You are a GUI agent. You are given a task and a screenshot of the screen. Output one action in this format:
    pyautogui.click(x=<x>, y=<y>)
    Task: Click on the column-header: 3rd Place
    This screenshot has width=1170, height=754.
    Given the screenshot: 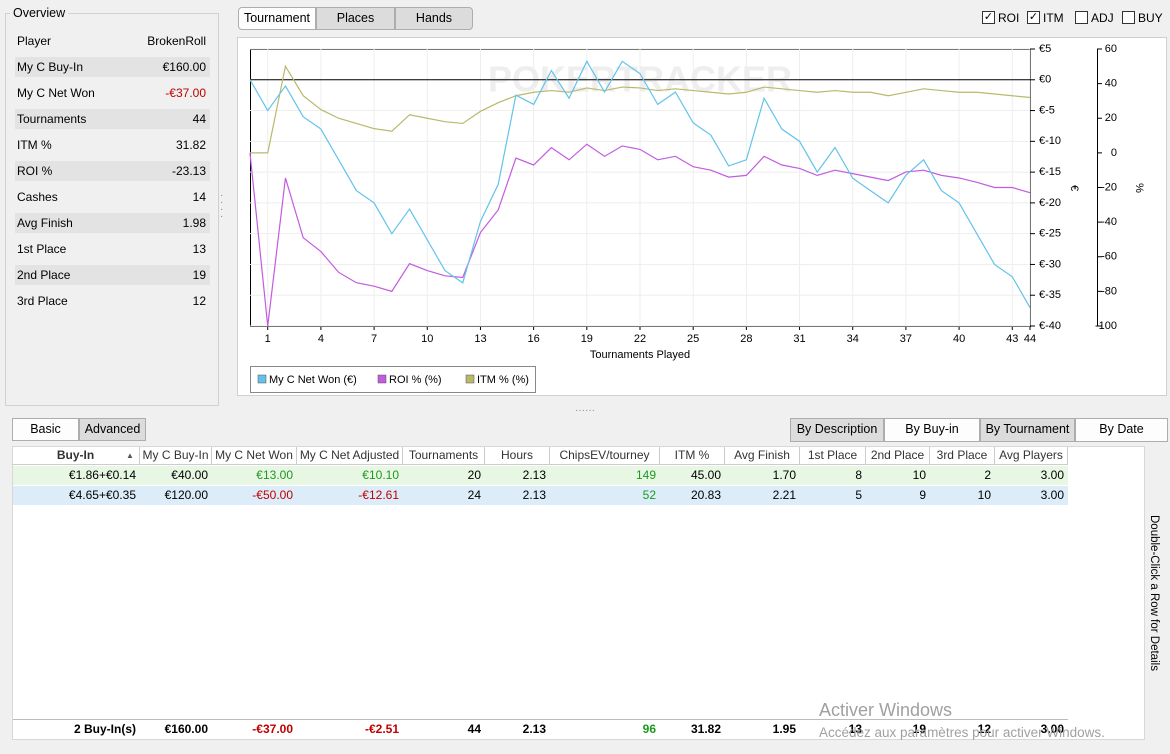 What is the action you would take?
    pyautogui.click(x=962, y=456)
    